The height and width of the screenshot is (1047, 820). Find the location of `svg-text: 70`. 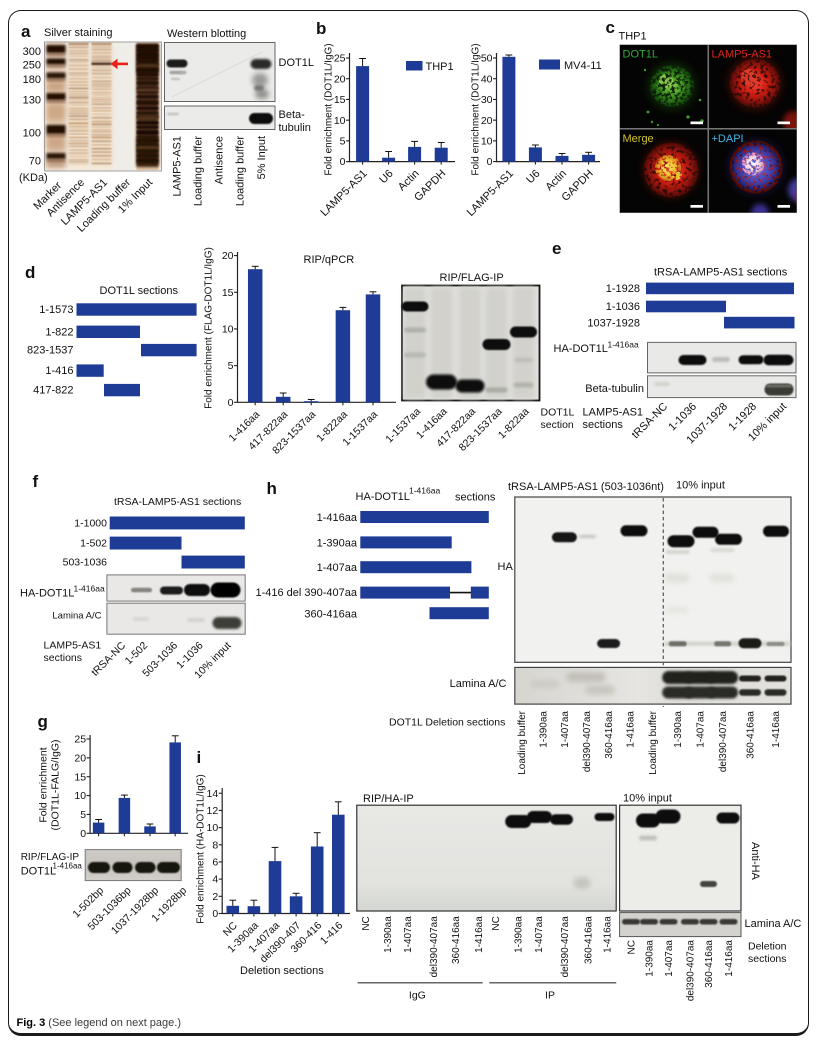

svg-text: 70 is located at coordinates (35, 162).